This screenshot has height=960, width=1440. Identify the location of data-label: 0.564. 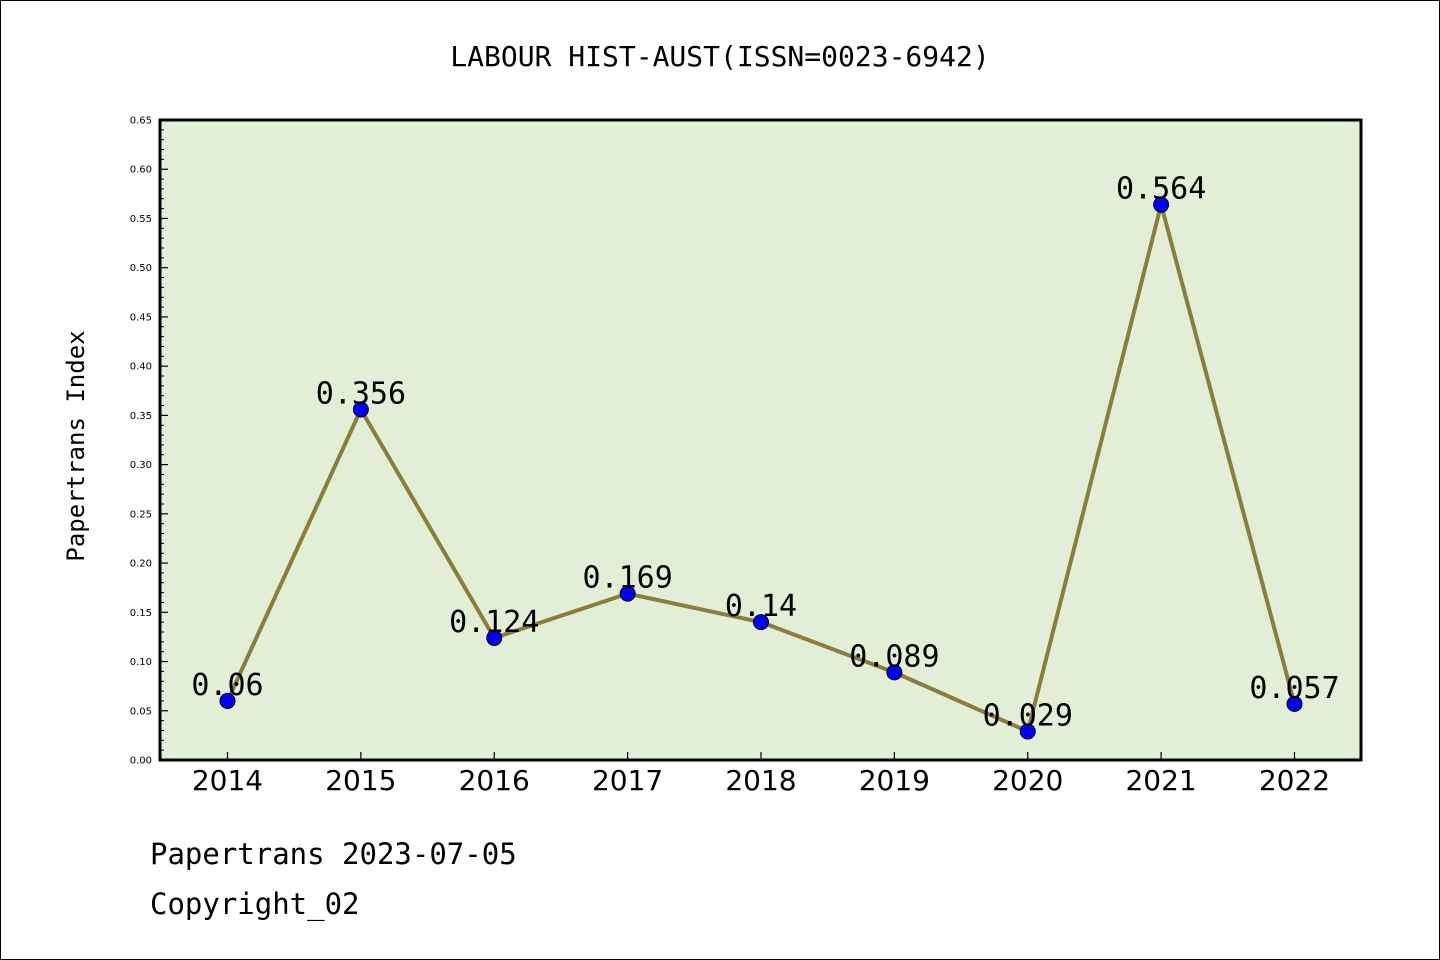
(1161, 189).